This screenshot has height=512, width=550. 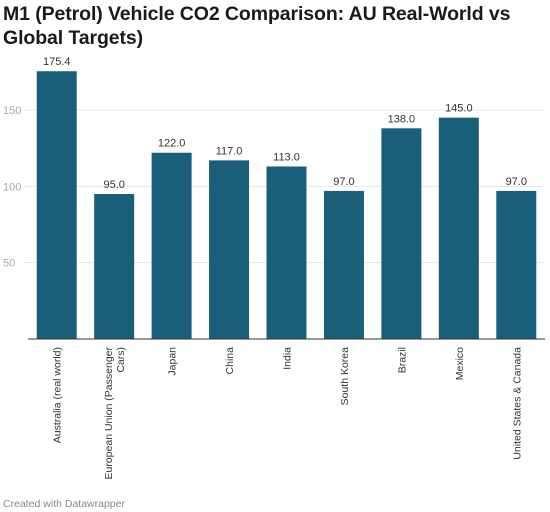 What do you see at coordinates (345, 376) in the screenshot?
I see `x-tick-label: South Korea` at bounding box center [345, 376].